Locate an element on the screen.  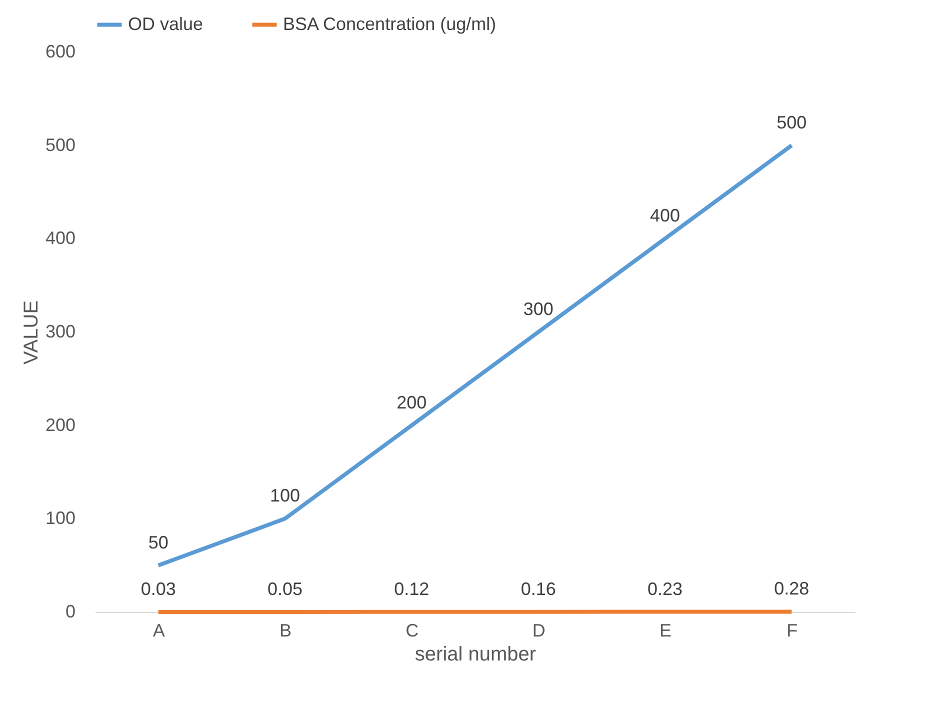
y-tick-label: 0 is located at coordinates (70, 612).